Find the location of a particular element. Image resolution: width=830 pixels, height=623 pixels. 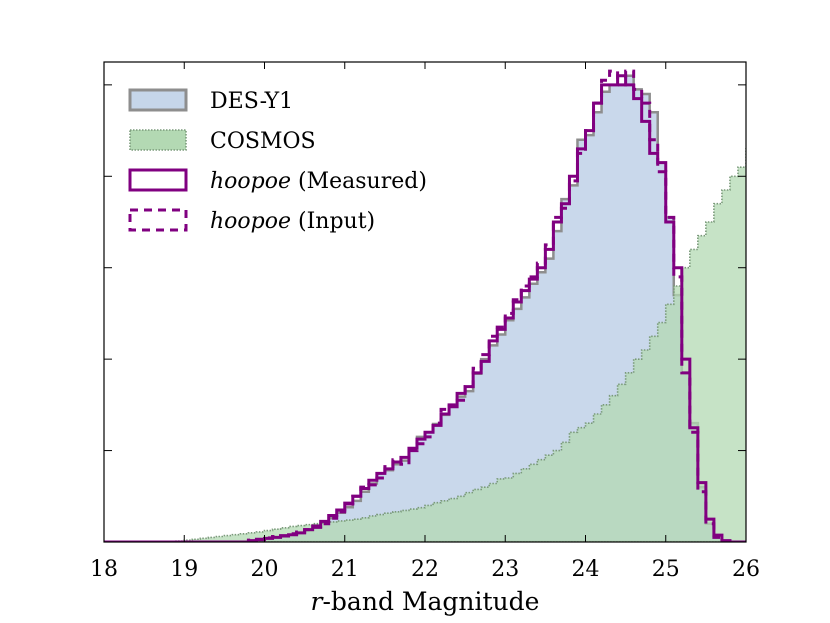

x-tick-label-20: 20 is located at coordinates (265, 569).